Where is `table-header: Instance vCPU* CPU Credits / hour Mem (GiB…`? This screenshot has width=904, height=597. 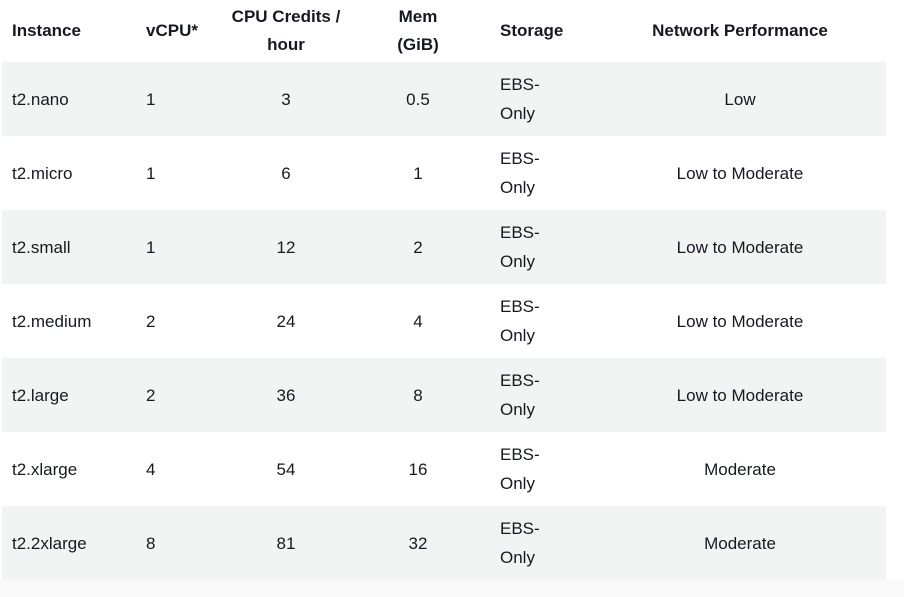 table-header: Instance vCPU* CPU Credits / hour Mem (GiB… is located at coordinates (444, 31).